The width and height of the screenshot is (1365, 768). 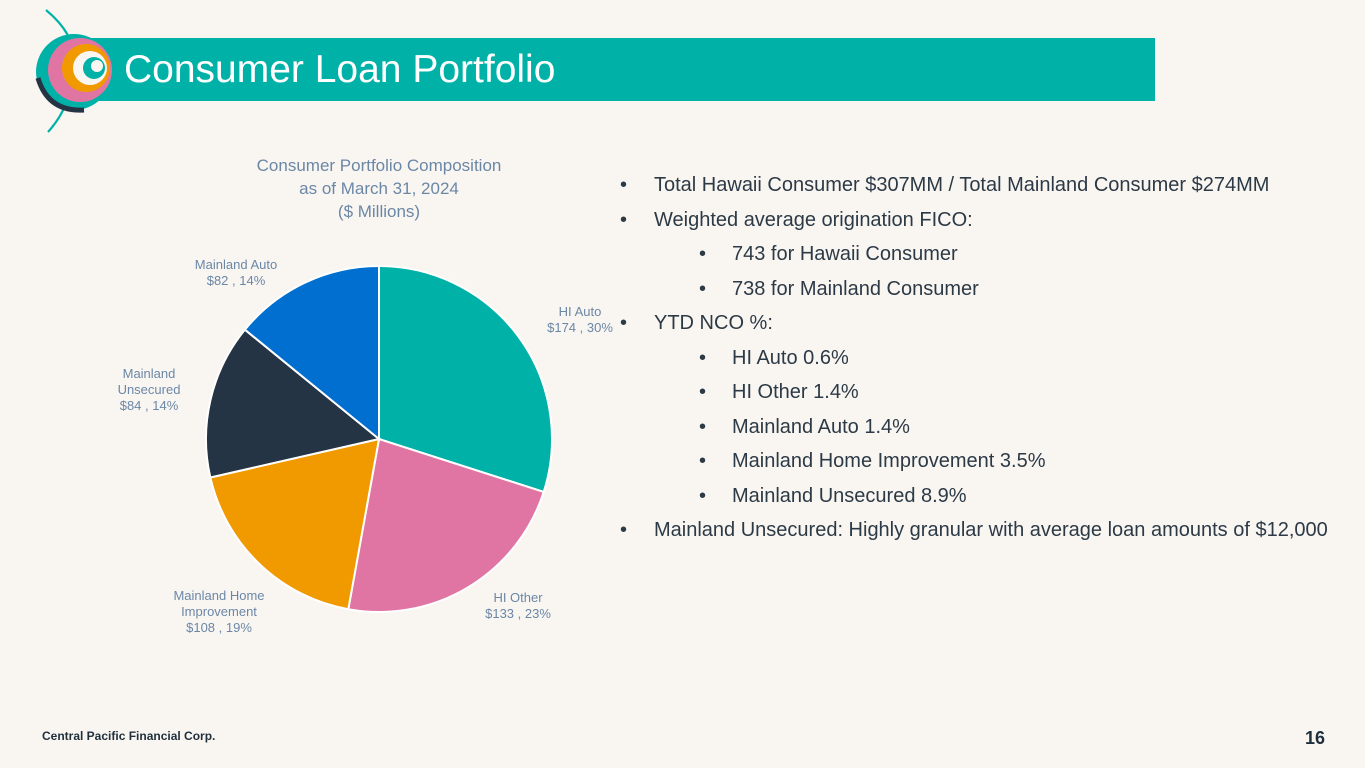 I want to click on chart-title-line: Consumer Portfolio Composition, so click(x=379, y=165).